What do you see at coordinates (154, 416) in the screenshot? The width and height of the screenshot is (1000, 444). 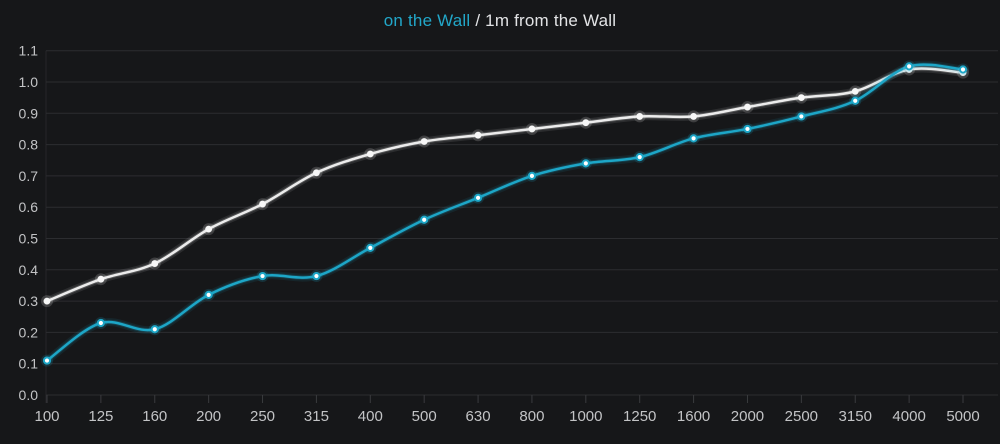 I see `x-tick-label: 160` at bounding box center [154, 416].